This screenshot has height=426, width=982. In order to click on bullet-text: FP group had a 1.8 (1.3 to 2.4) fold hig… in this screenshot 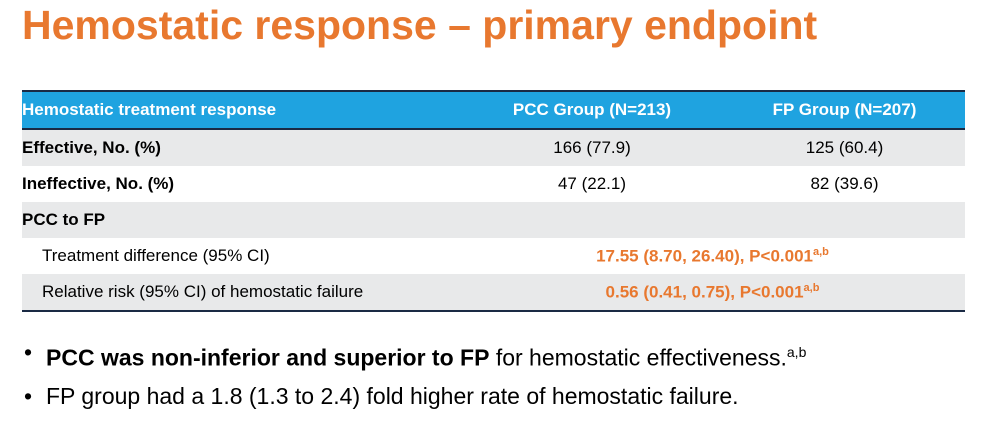, I will do `click(392, 395)`.